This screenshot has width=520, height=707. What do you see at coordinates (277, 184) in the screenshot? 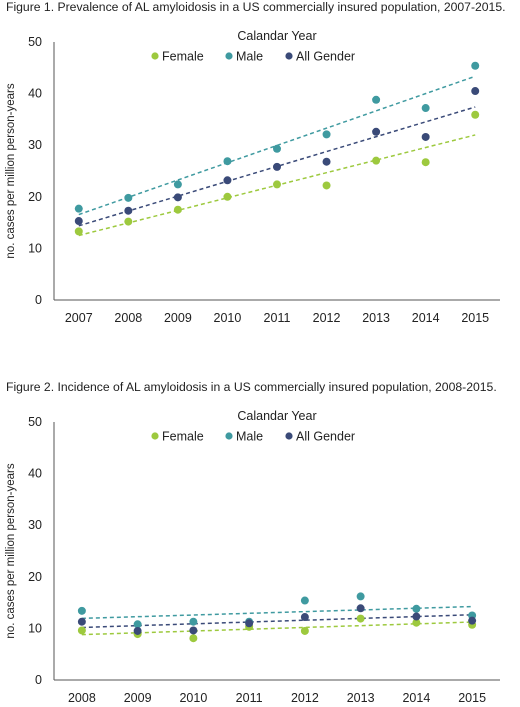
I see `point-series-0-2011` at bounding box center [277, 184].